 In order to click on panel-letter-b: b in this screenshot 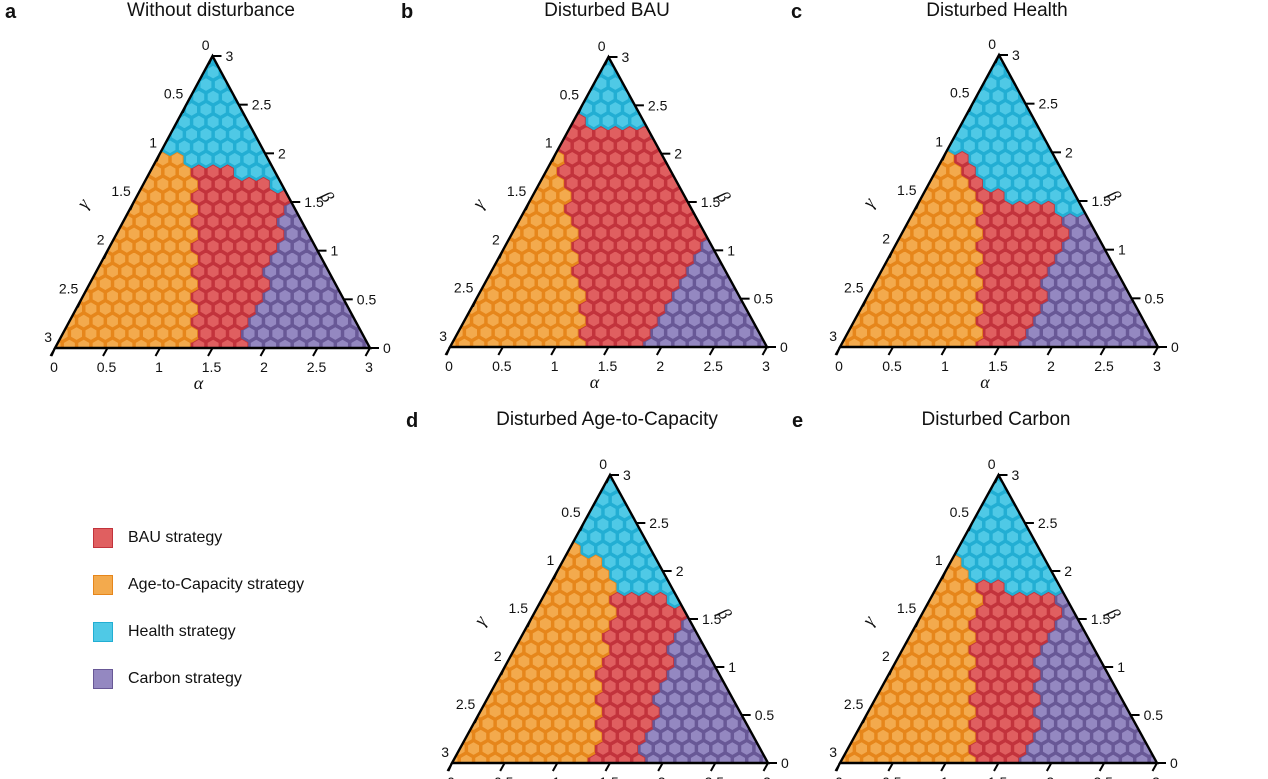, I will do `click(407, 12)`.